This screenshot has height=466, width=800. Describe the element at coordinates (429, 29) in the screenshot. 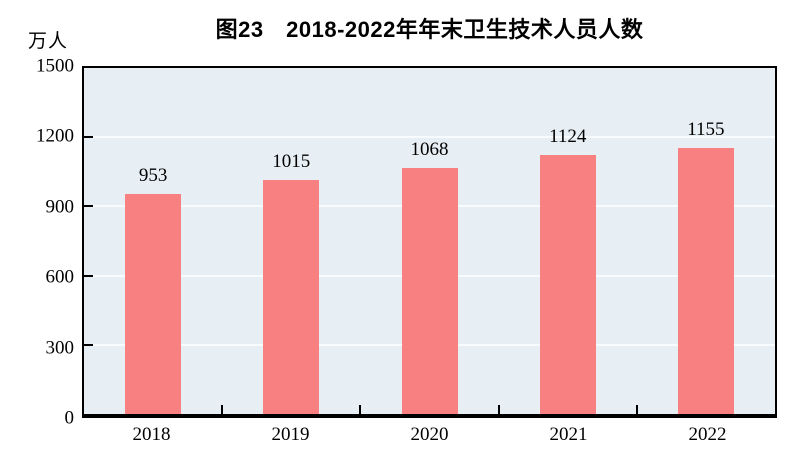

I see `chart-title: 图23 2018-2022年年末卫生技术人员人数` at that location.